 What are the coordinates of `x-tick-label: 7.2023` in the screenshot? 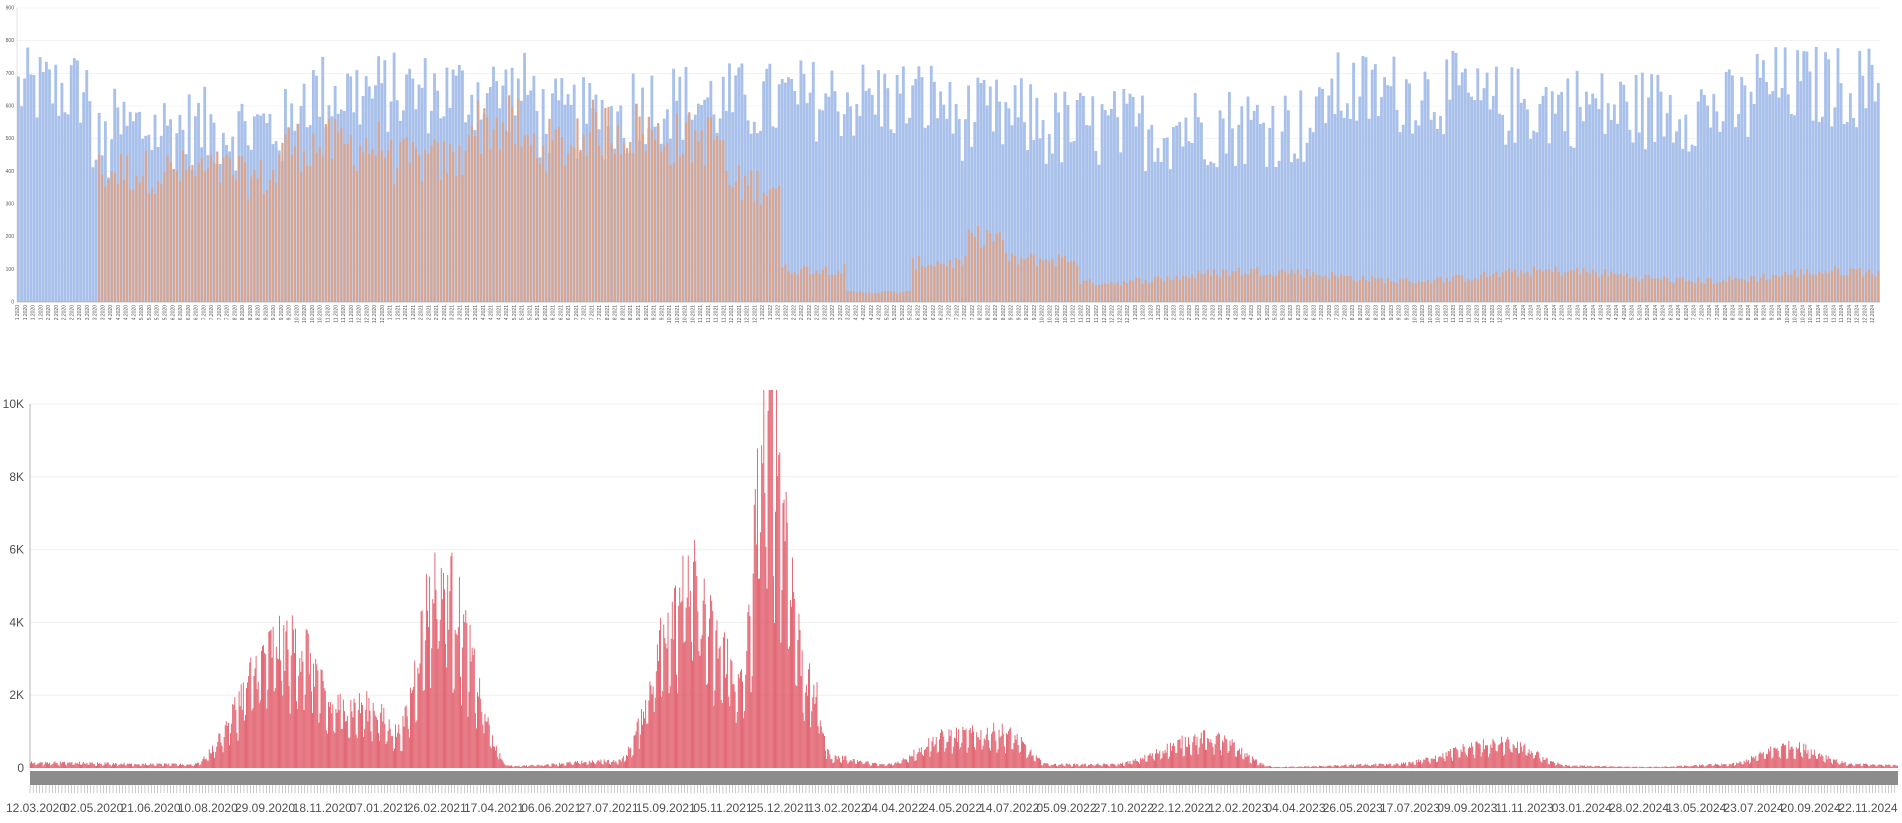 It's located at (1330, 313).